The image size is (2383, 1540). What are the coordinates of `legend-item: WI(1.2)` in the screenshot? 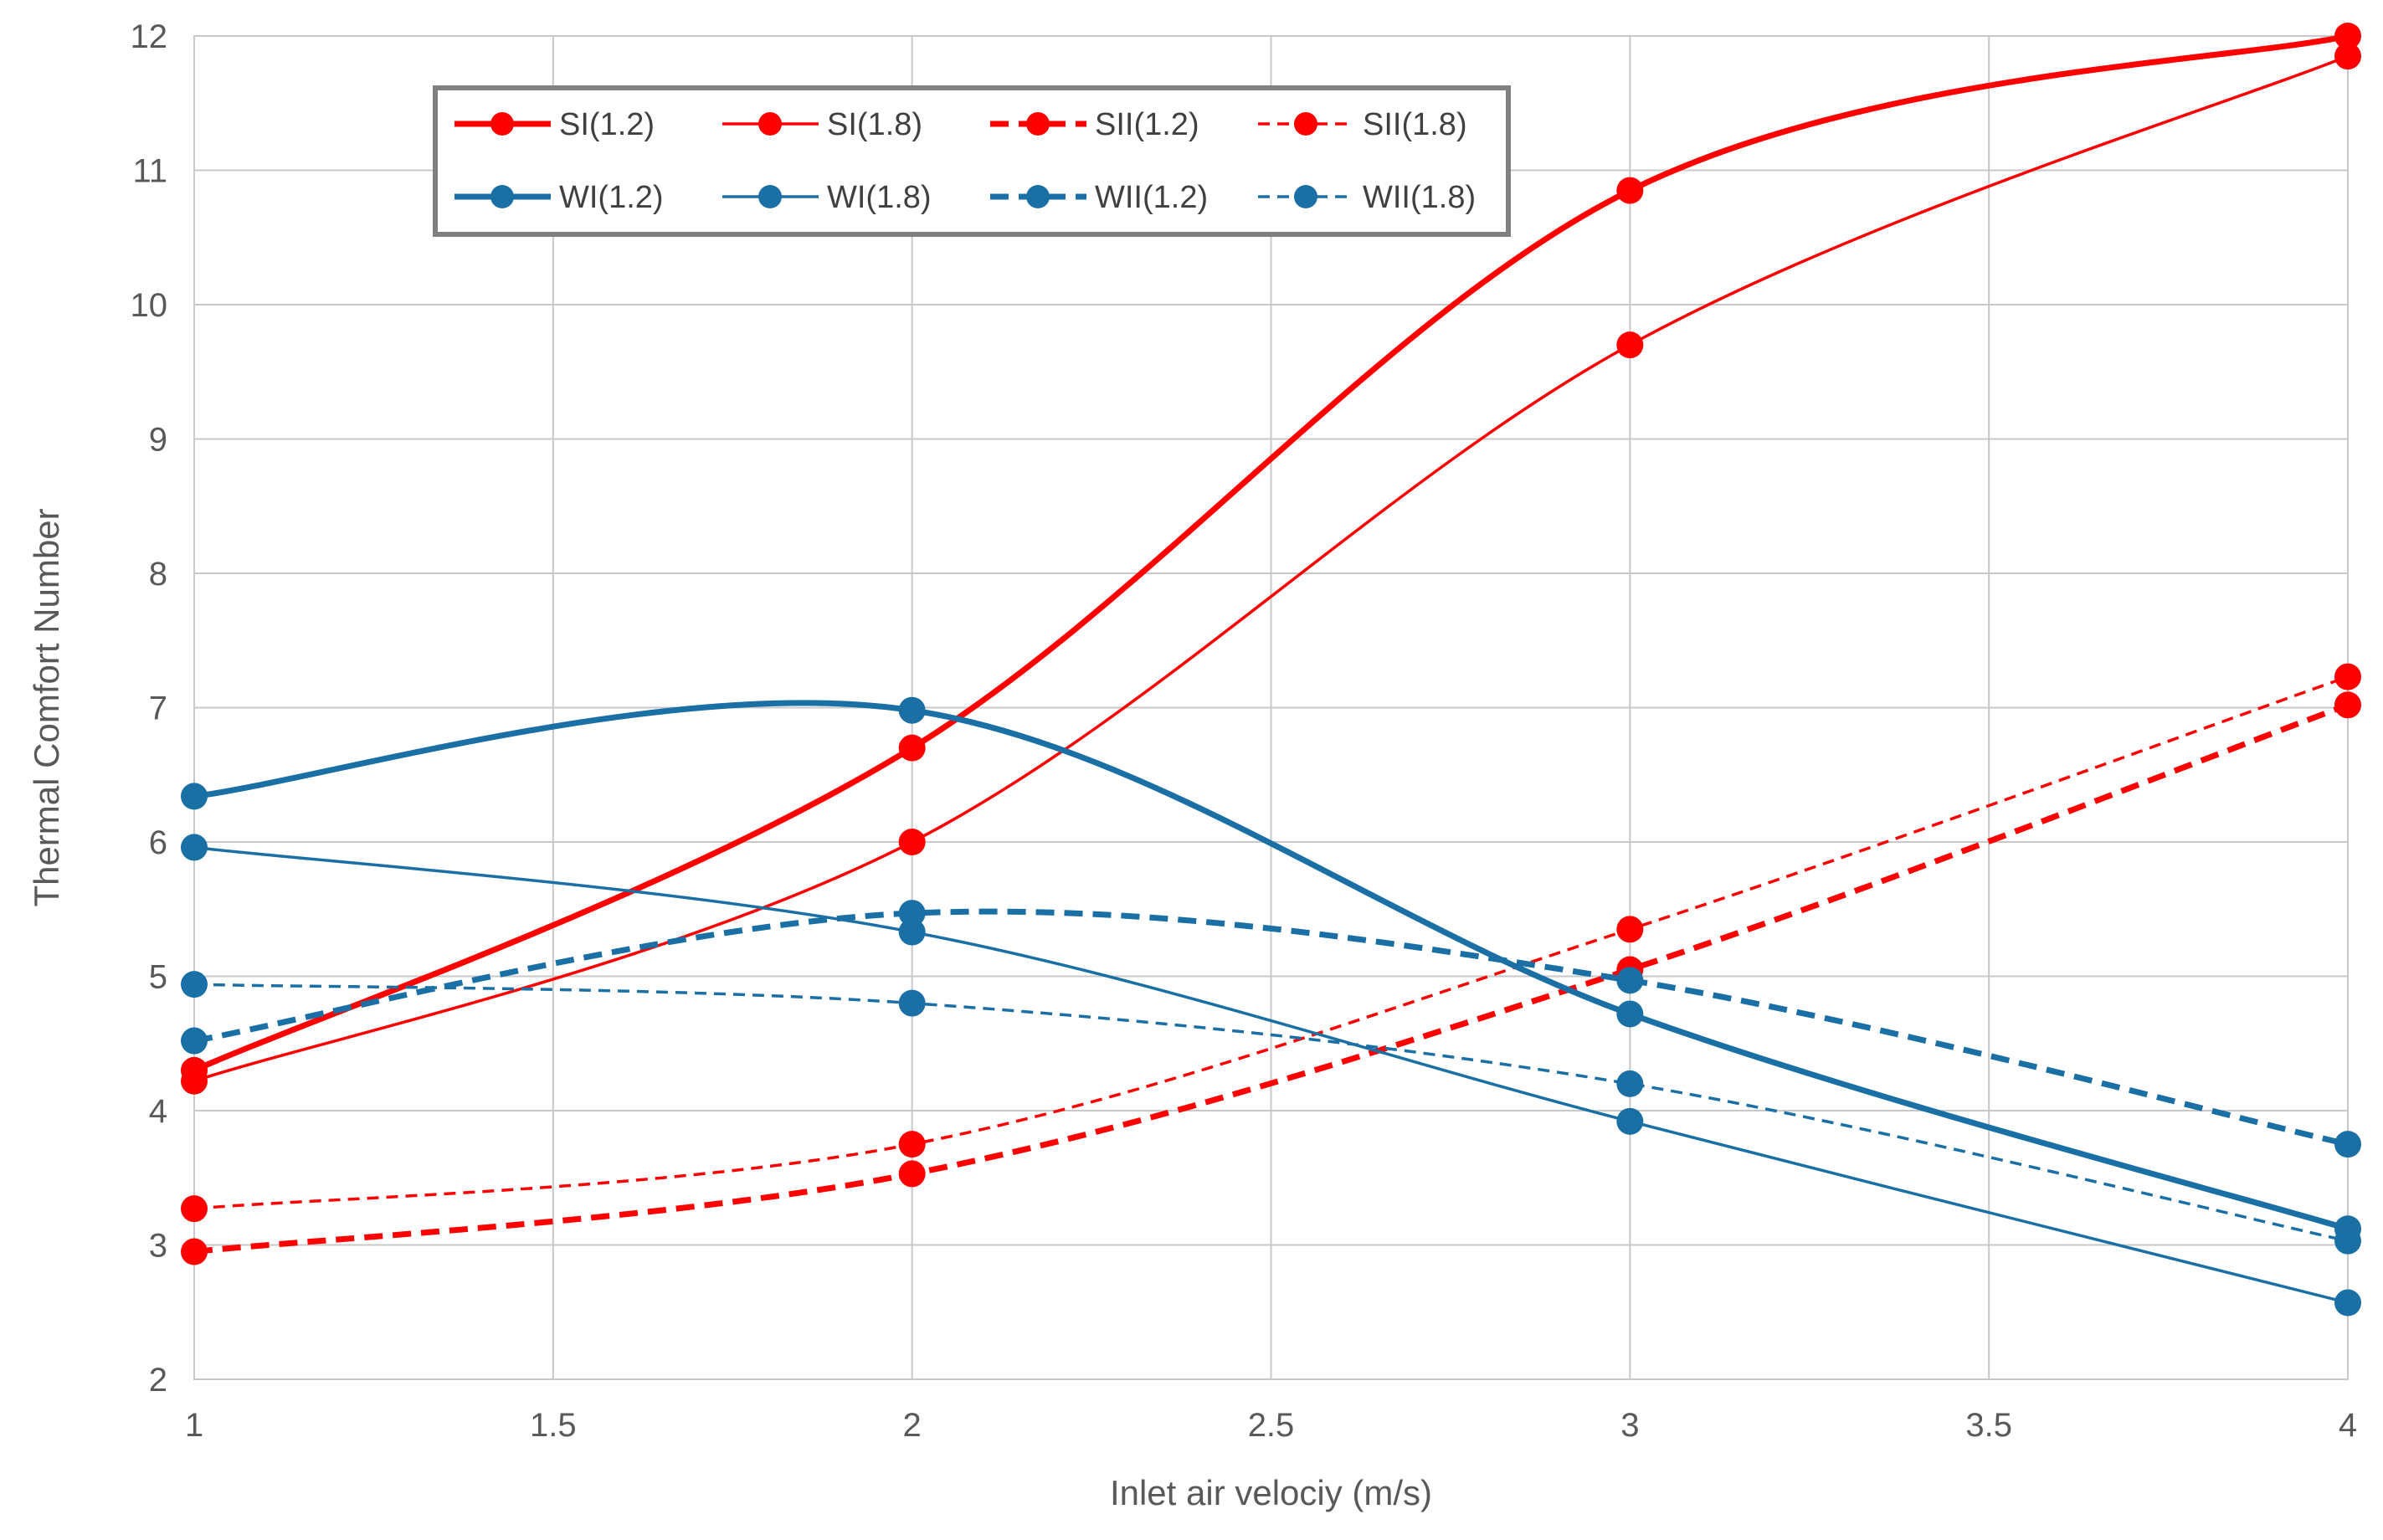 It's located at (559, 198).